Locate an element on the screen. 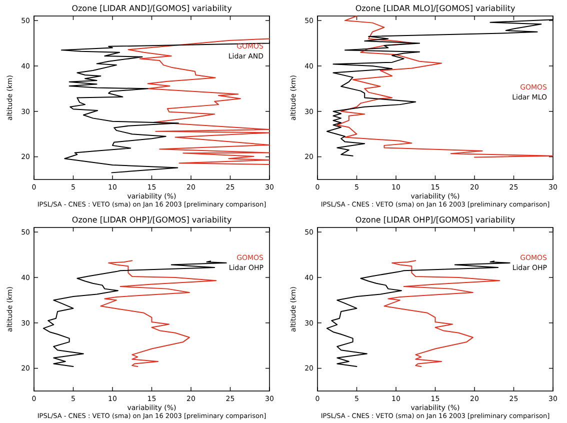 This screenshot has width=567, height=423. chart-title: Ozone [LIDAR MLO]/[GOMOS] variability is located at coordinates (435, 8).